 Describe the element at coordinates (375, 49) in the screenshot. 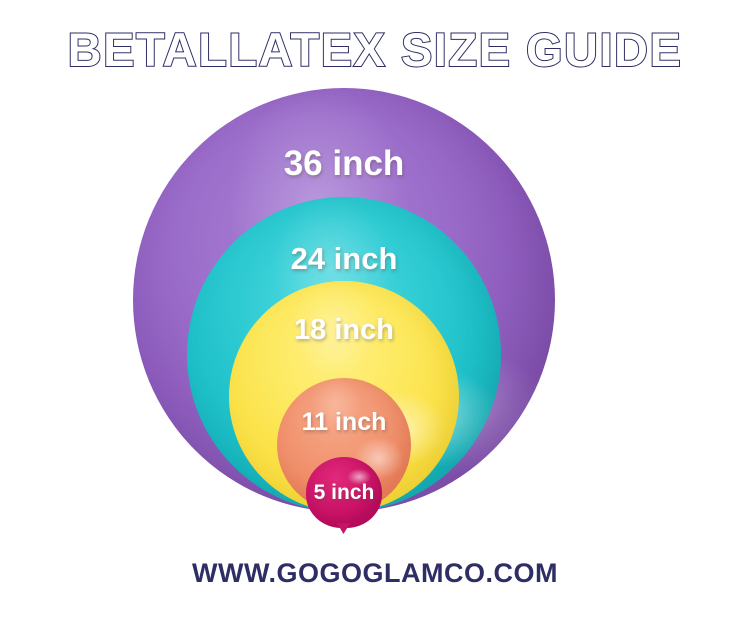

I see `page-title: BETALLATEX SIZE GUIDE` at that location.